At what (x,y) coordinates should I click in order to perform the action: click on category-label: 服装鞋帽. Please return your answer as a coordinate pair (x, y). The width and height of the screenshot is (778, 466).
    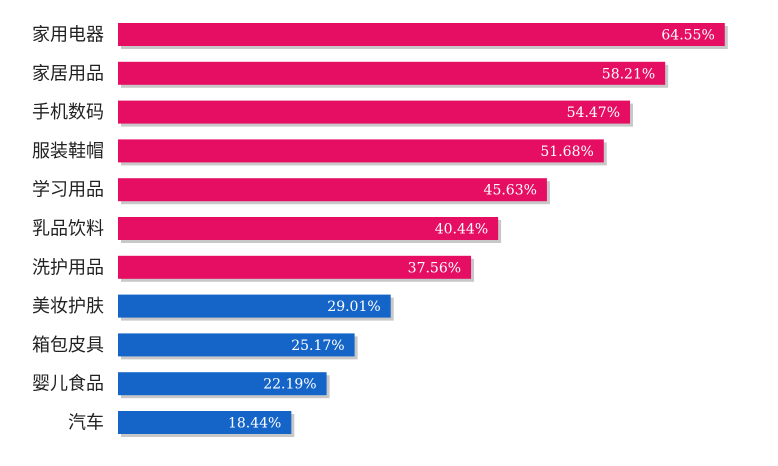
    Looking at the image, I should click on (68, 151).